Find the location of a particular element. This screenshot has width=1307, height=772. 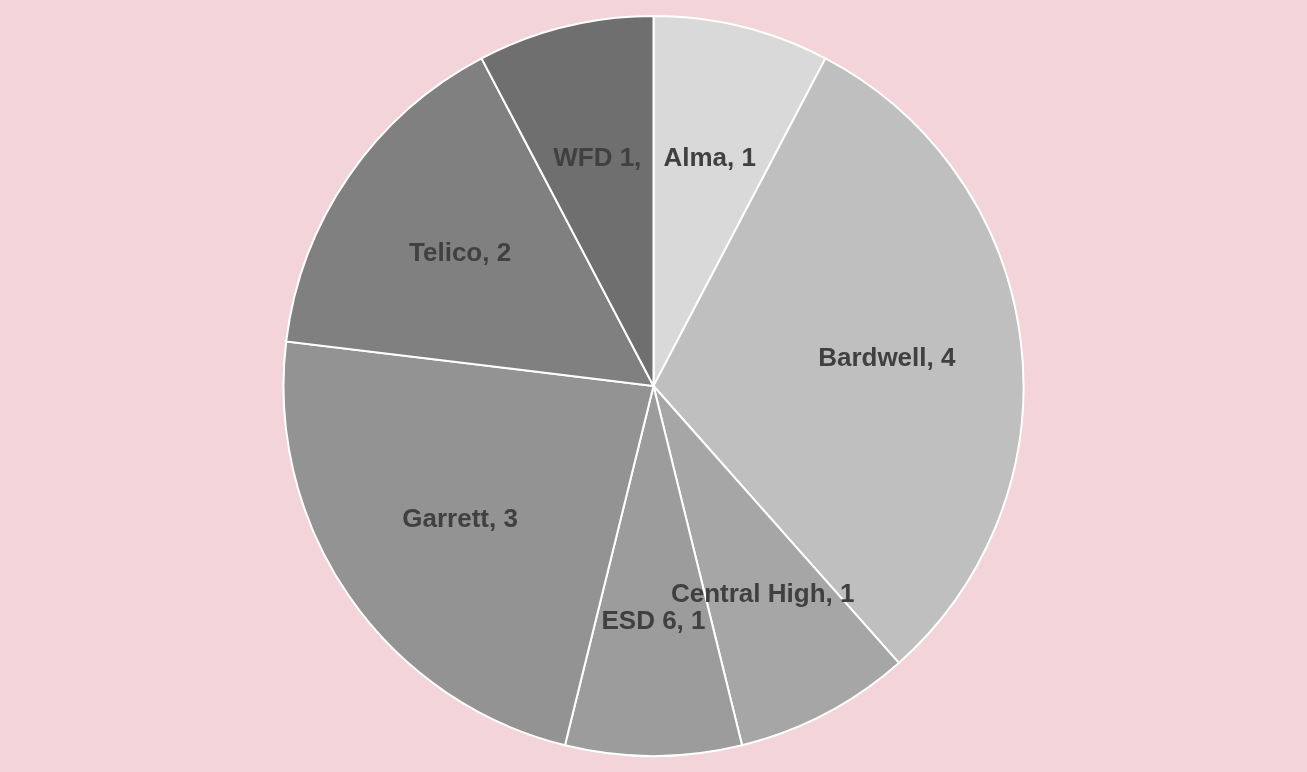

slice-label: Alma, 1 is located at coordinates (709, 156).